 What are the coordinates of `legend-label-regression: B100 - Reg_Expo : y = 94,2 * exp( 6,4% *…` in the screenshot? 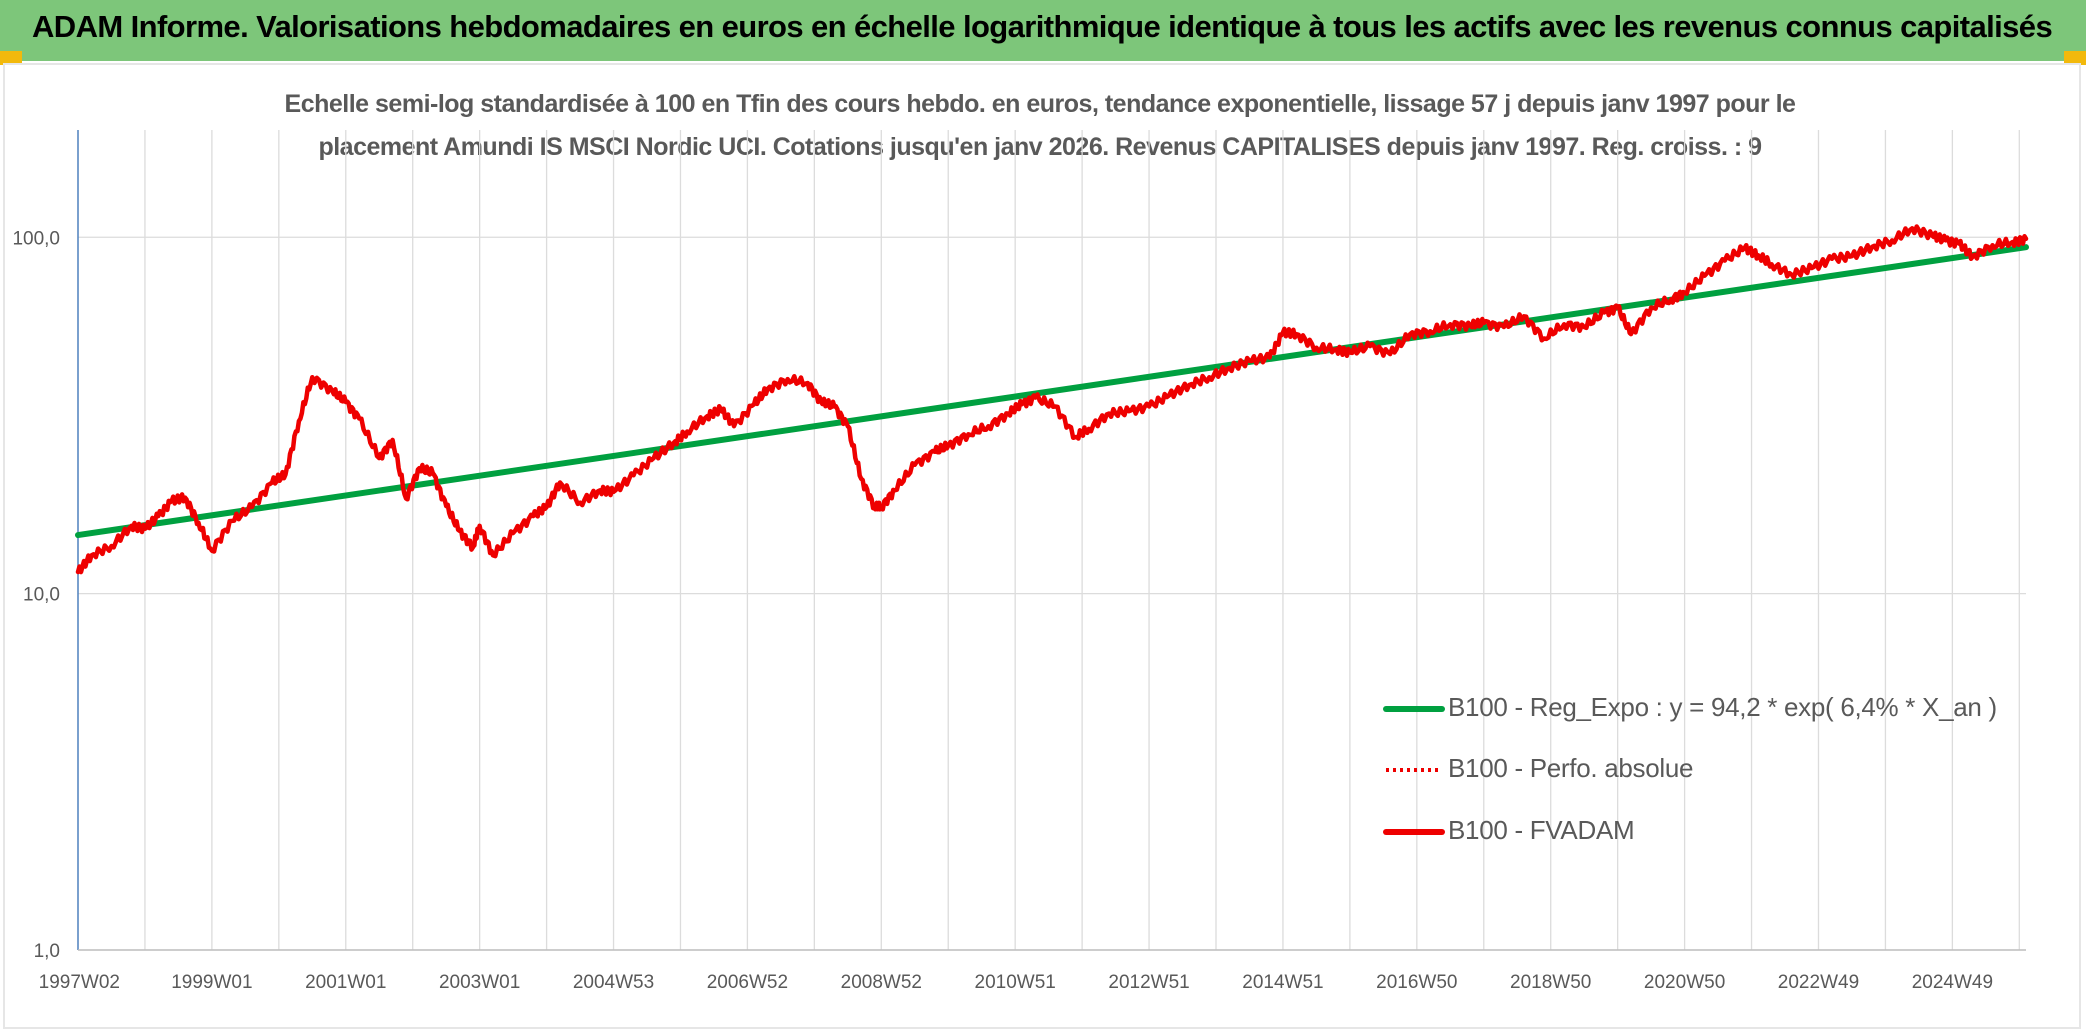 It's located at (1722, 707).